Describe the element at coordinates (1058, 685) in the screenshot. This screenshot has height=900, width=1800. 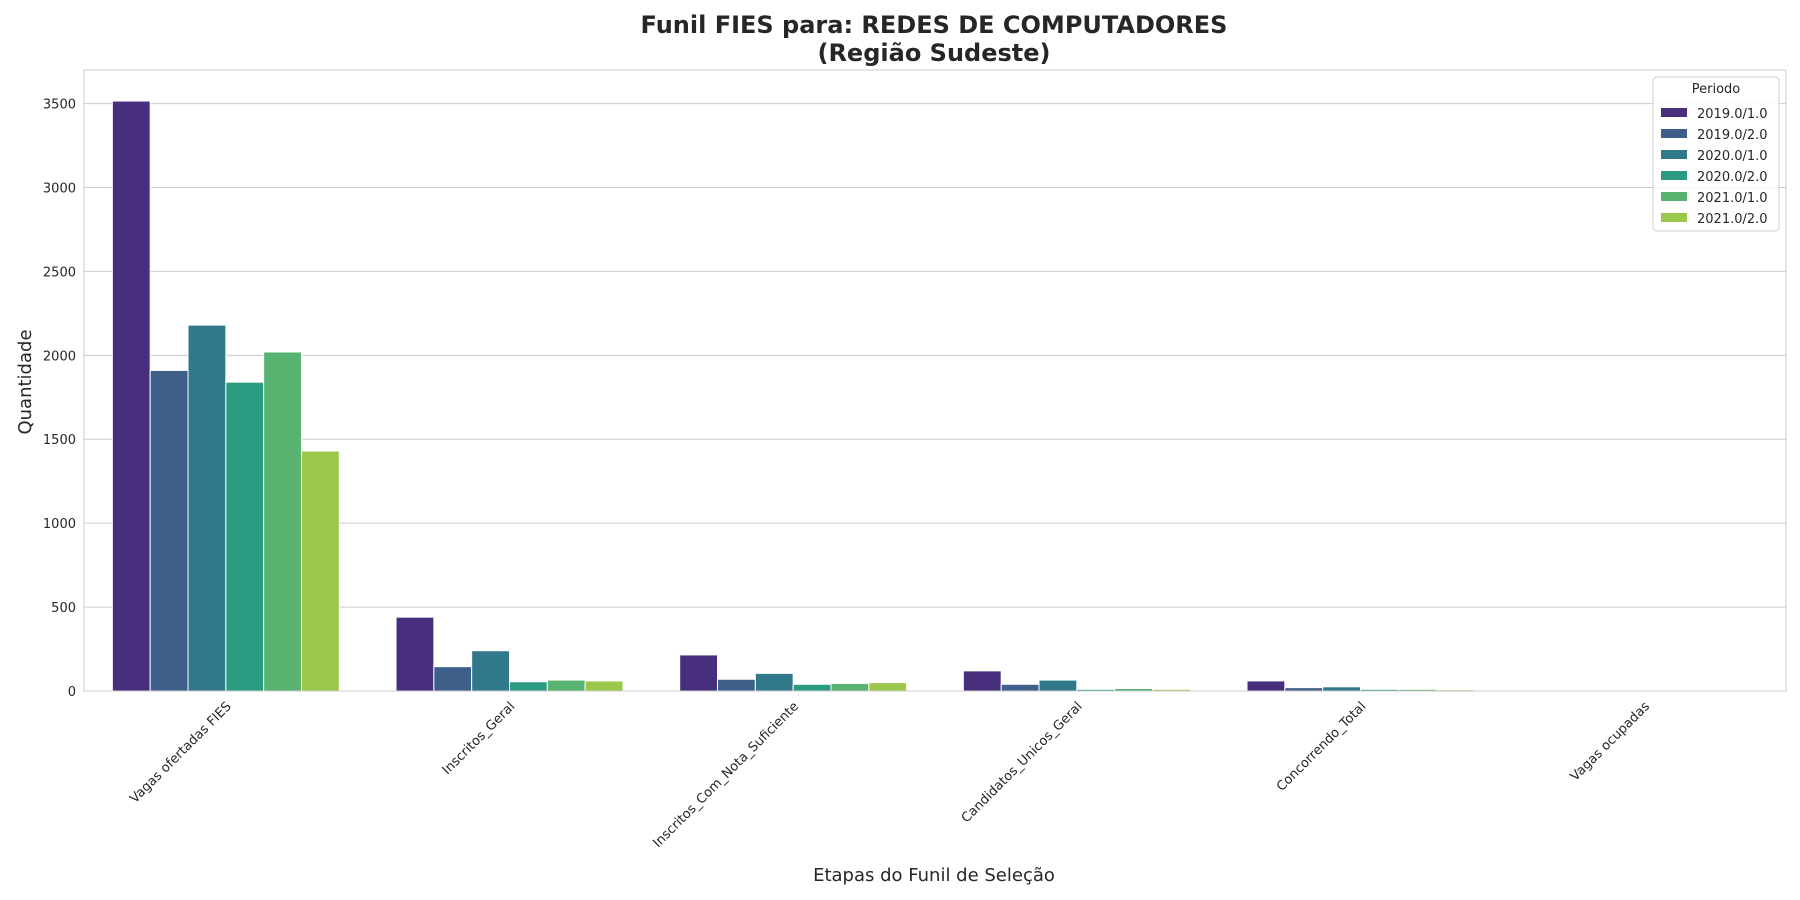
I see `bar-2020.0/1.0-3` at that location.